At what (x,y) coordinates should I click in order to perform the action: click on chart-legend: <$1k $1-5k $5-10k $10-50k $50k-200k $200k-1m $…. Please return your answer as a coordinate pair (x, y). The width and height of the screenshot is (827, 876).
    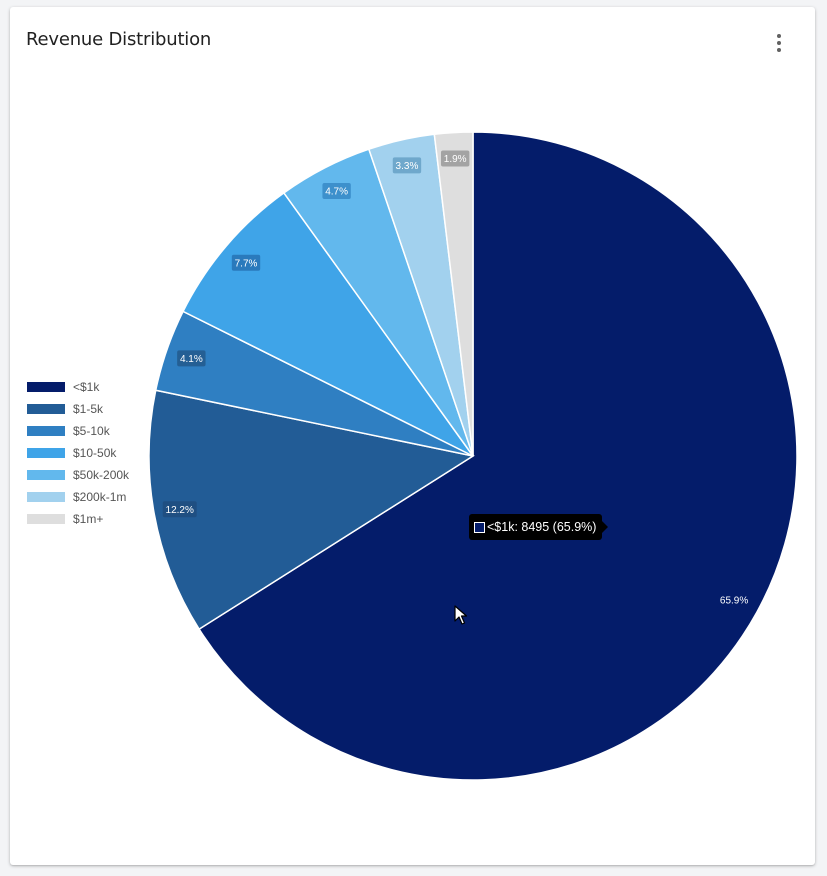
    Looking at the image, I should click on (78, 453).